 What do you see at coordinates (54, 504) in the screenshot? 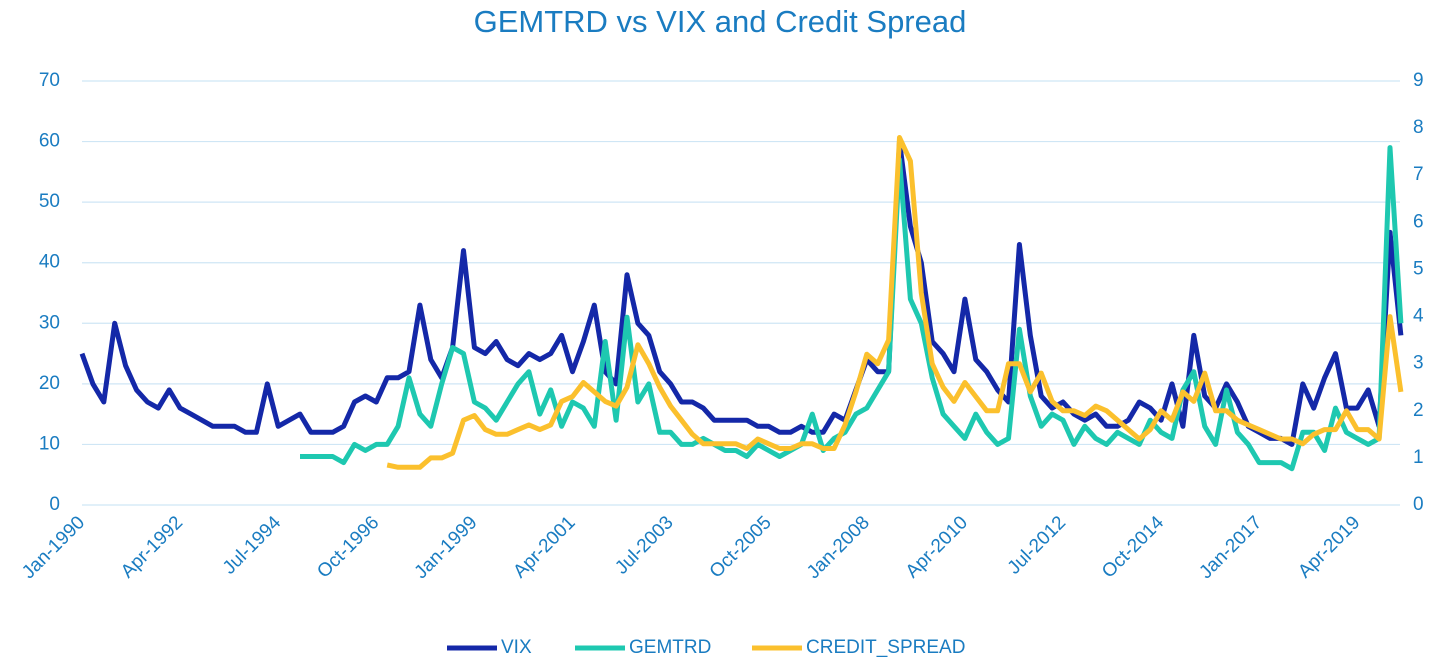
I see `y-tick-label: 0` at bounding box center [54, 504].